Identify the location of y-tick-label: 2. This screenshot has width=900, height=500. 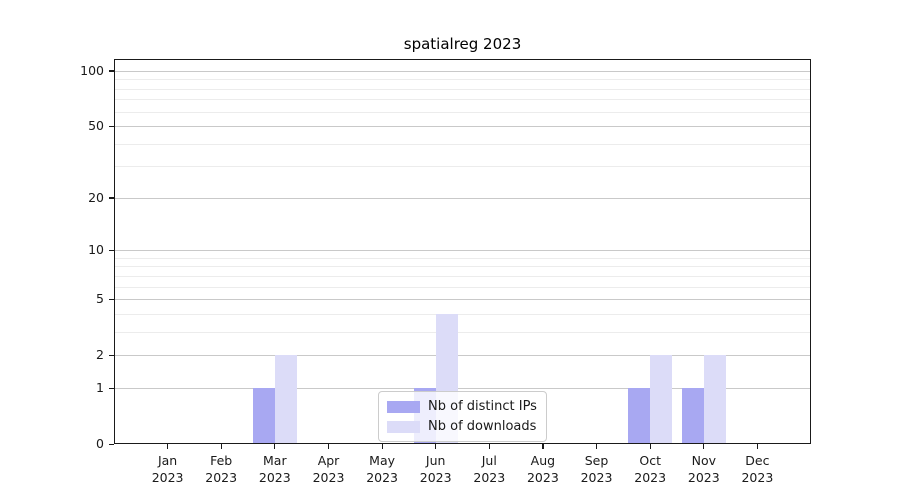
(100, 355).